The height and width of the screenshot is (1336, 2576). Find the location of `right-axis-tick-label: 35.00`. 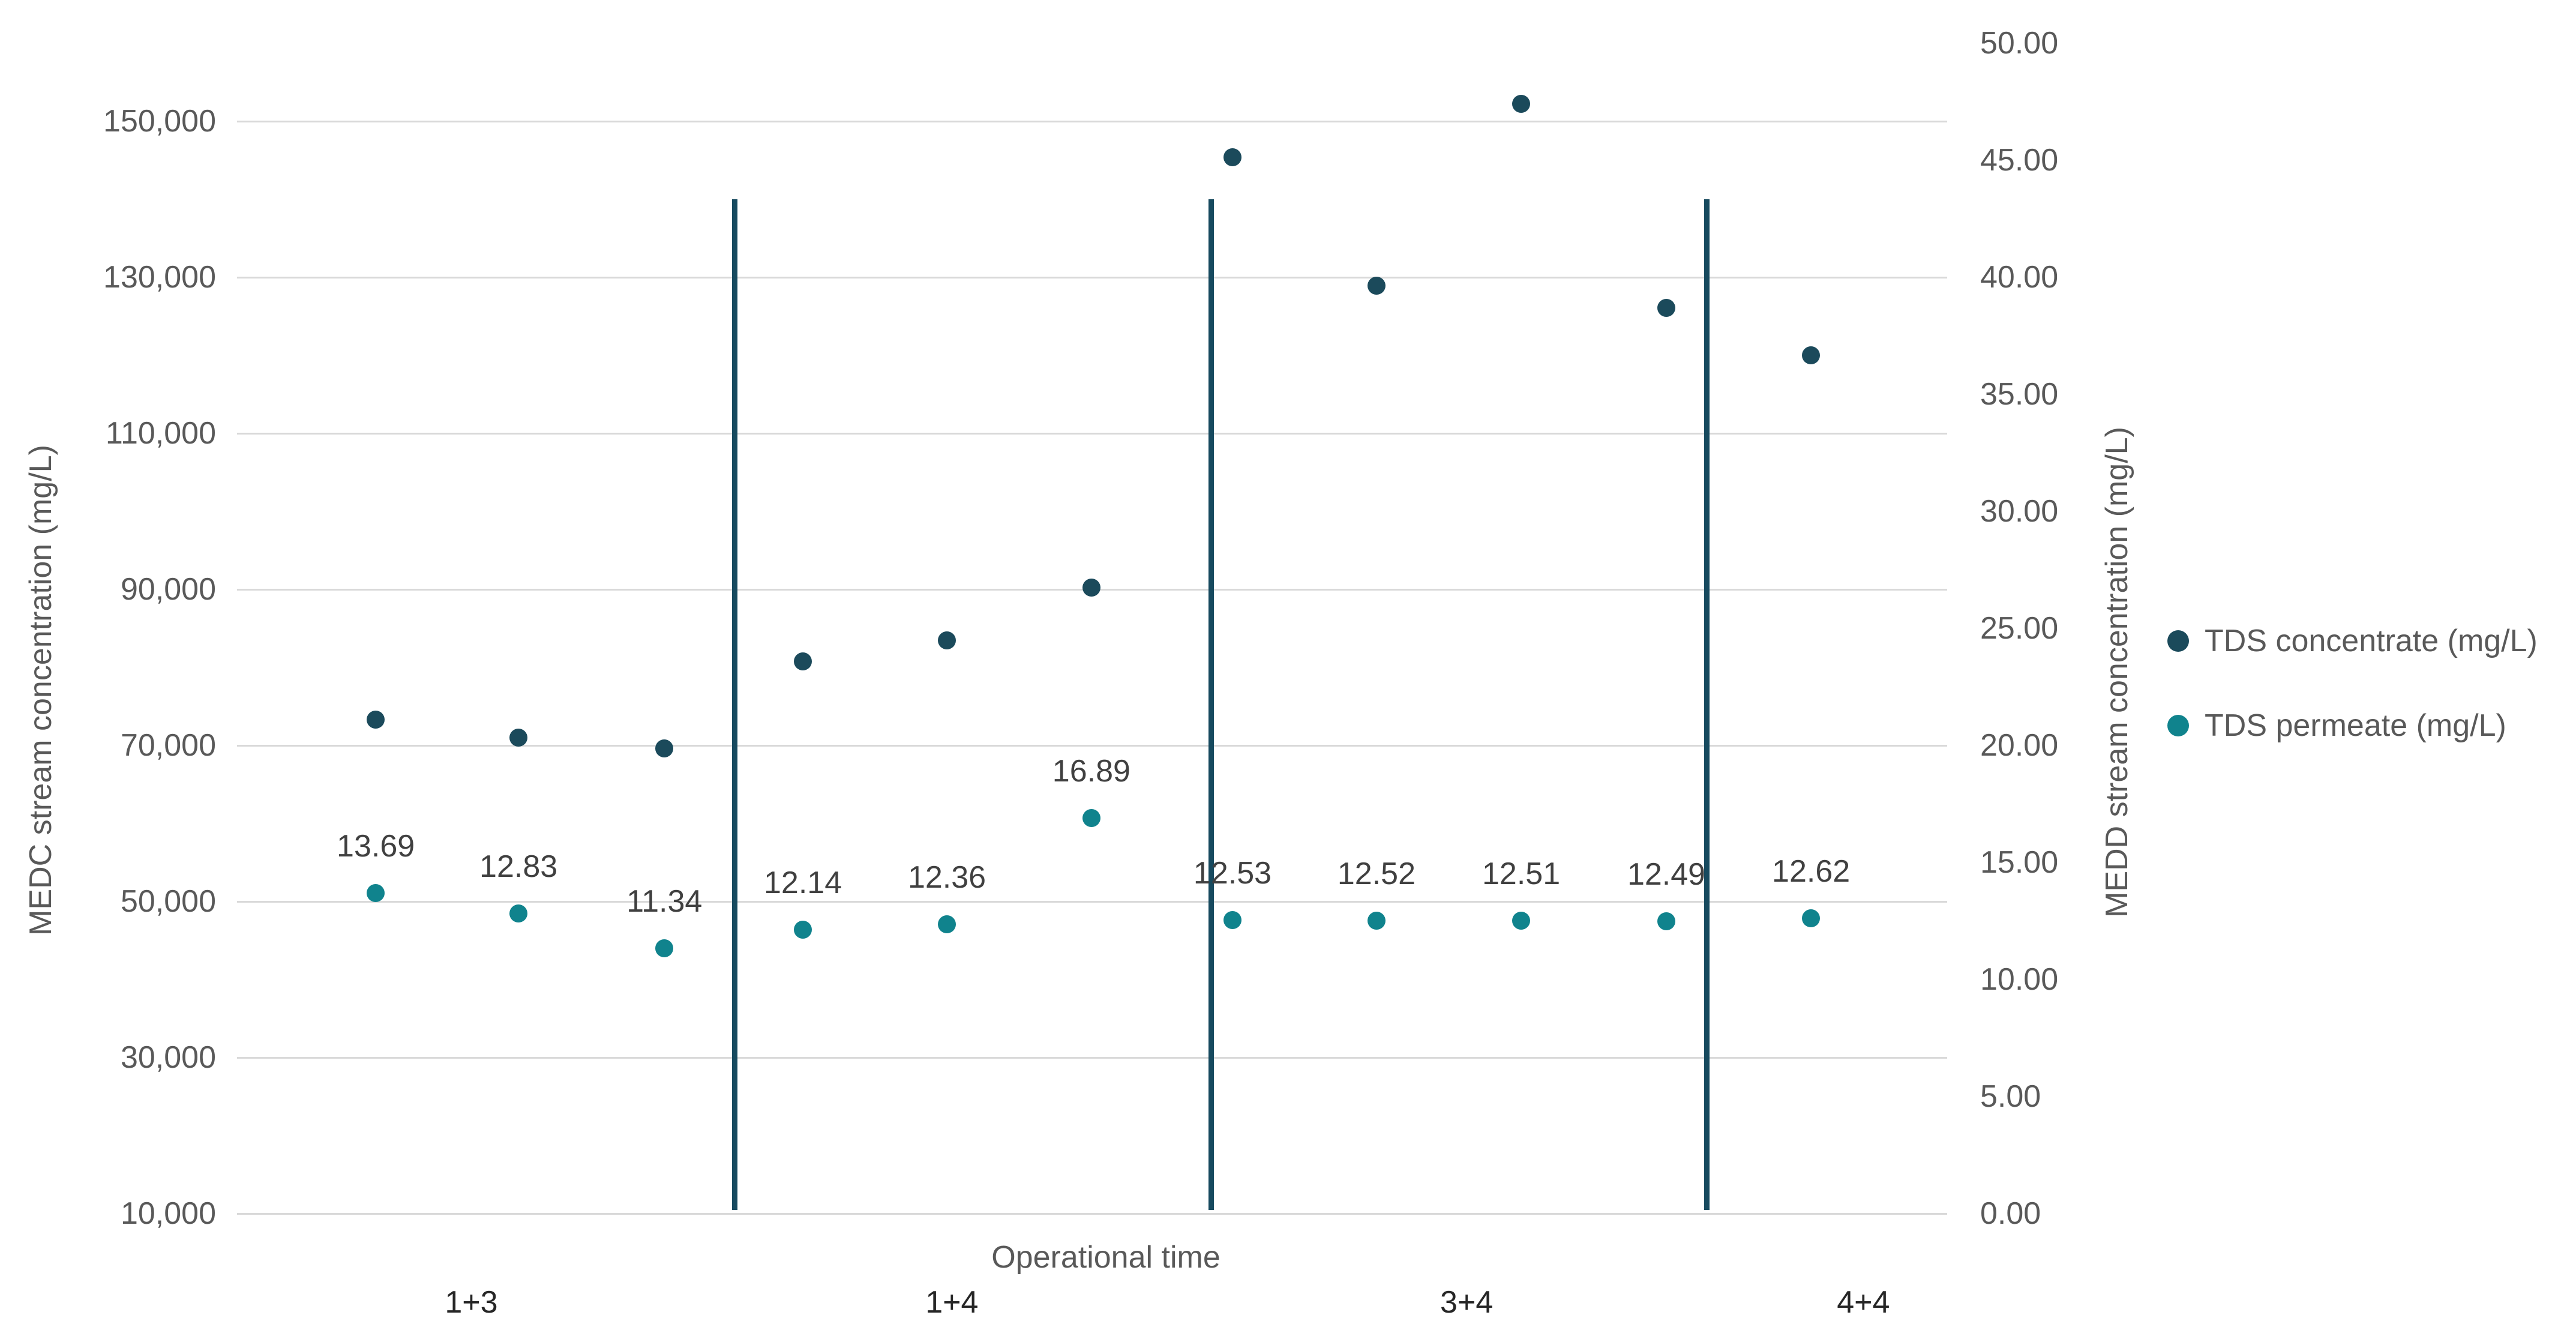

right-axis-tick-label: 35.00 is located at coordinates (2019, 394).